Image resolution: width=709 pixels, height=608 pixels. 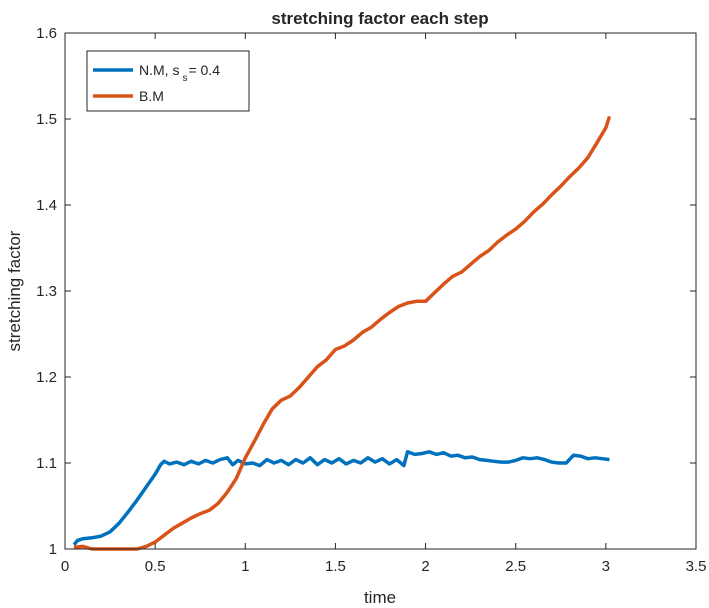 What do you see at coordinates (425, 566) in the screenshot?
I see `x-tick-label: 2` at bounding box center [425, 566].